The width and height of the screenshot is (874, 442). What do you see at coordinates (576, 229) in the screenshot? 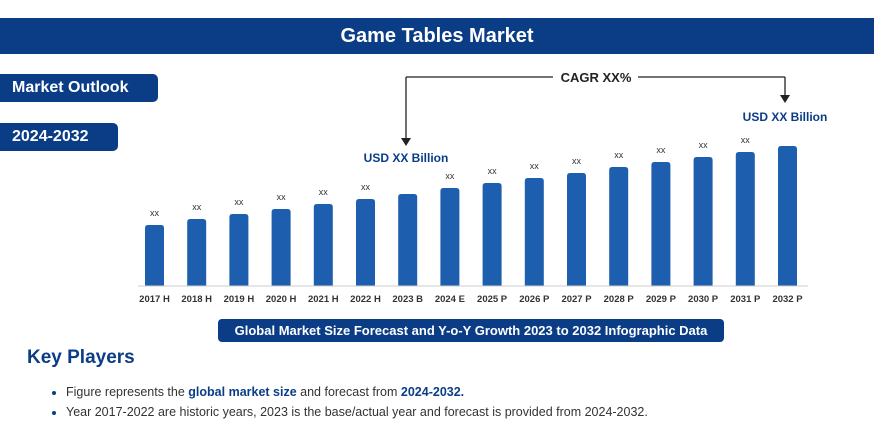
I see `bar-2027-p` at bounding box center [576, 229].